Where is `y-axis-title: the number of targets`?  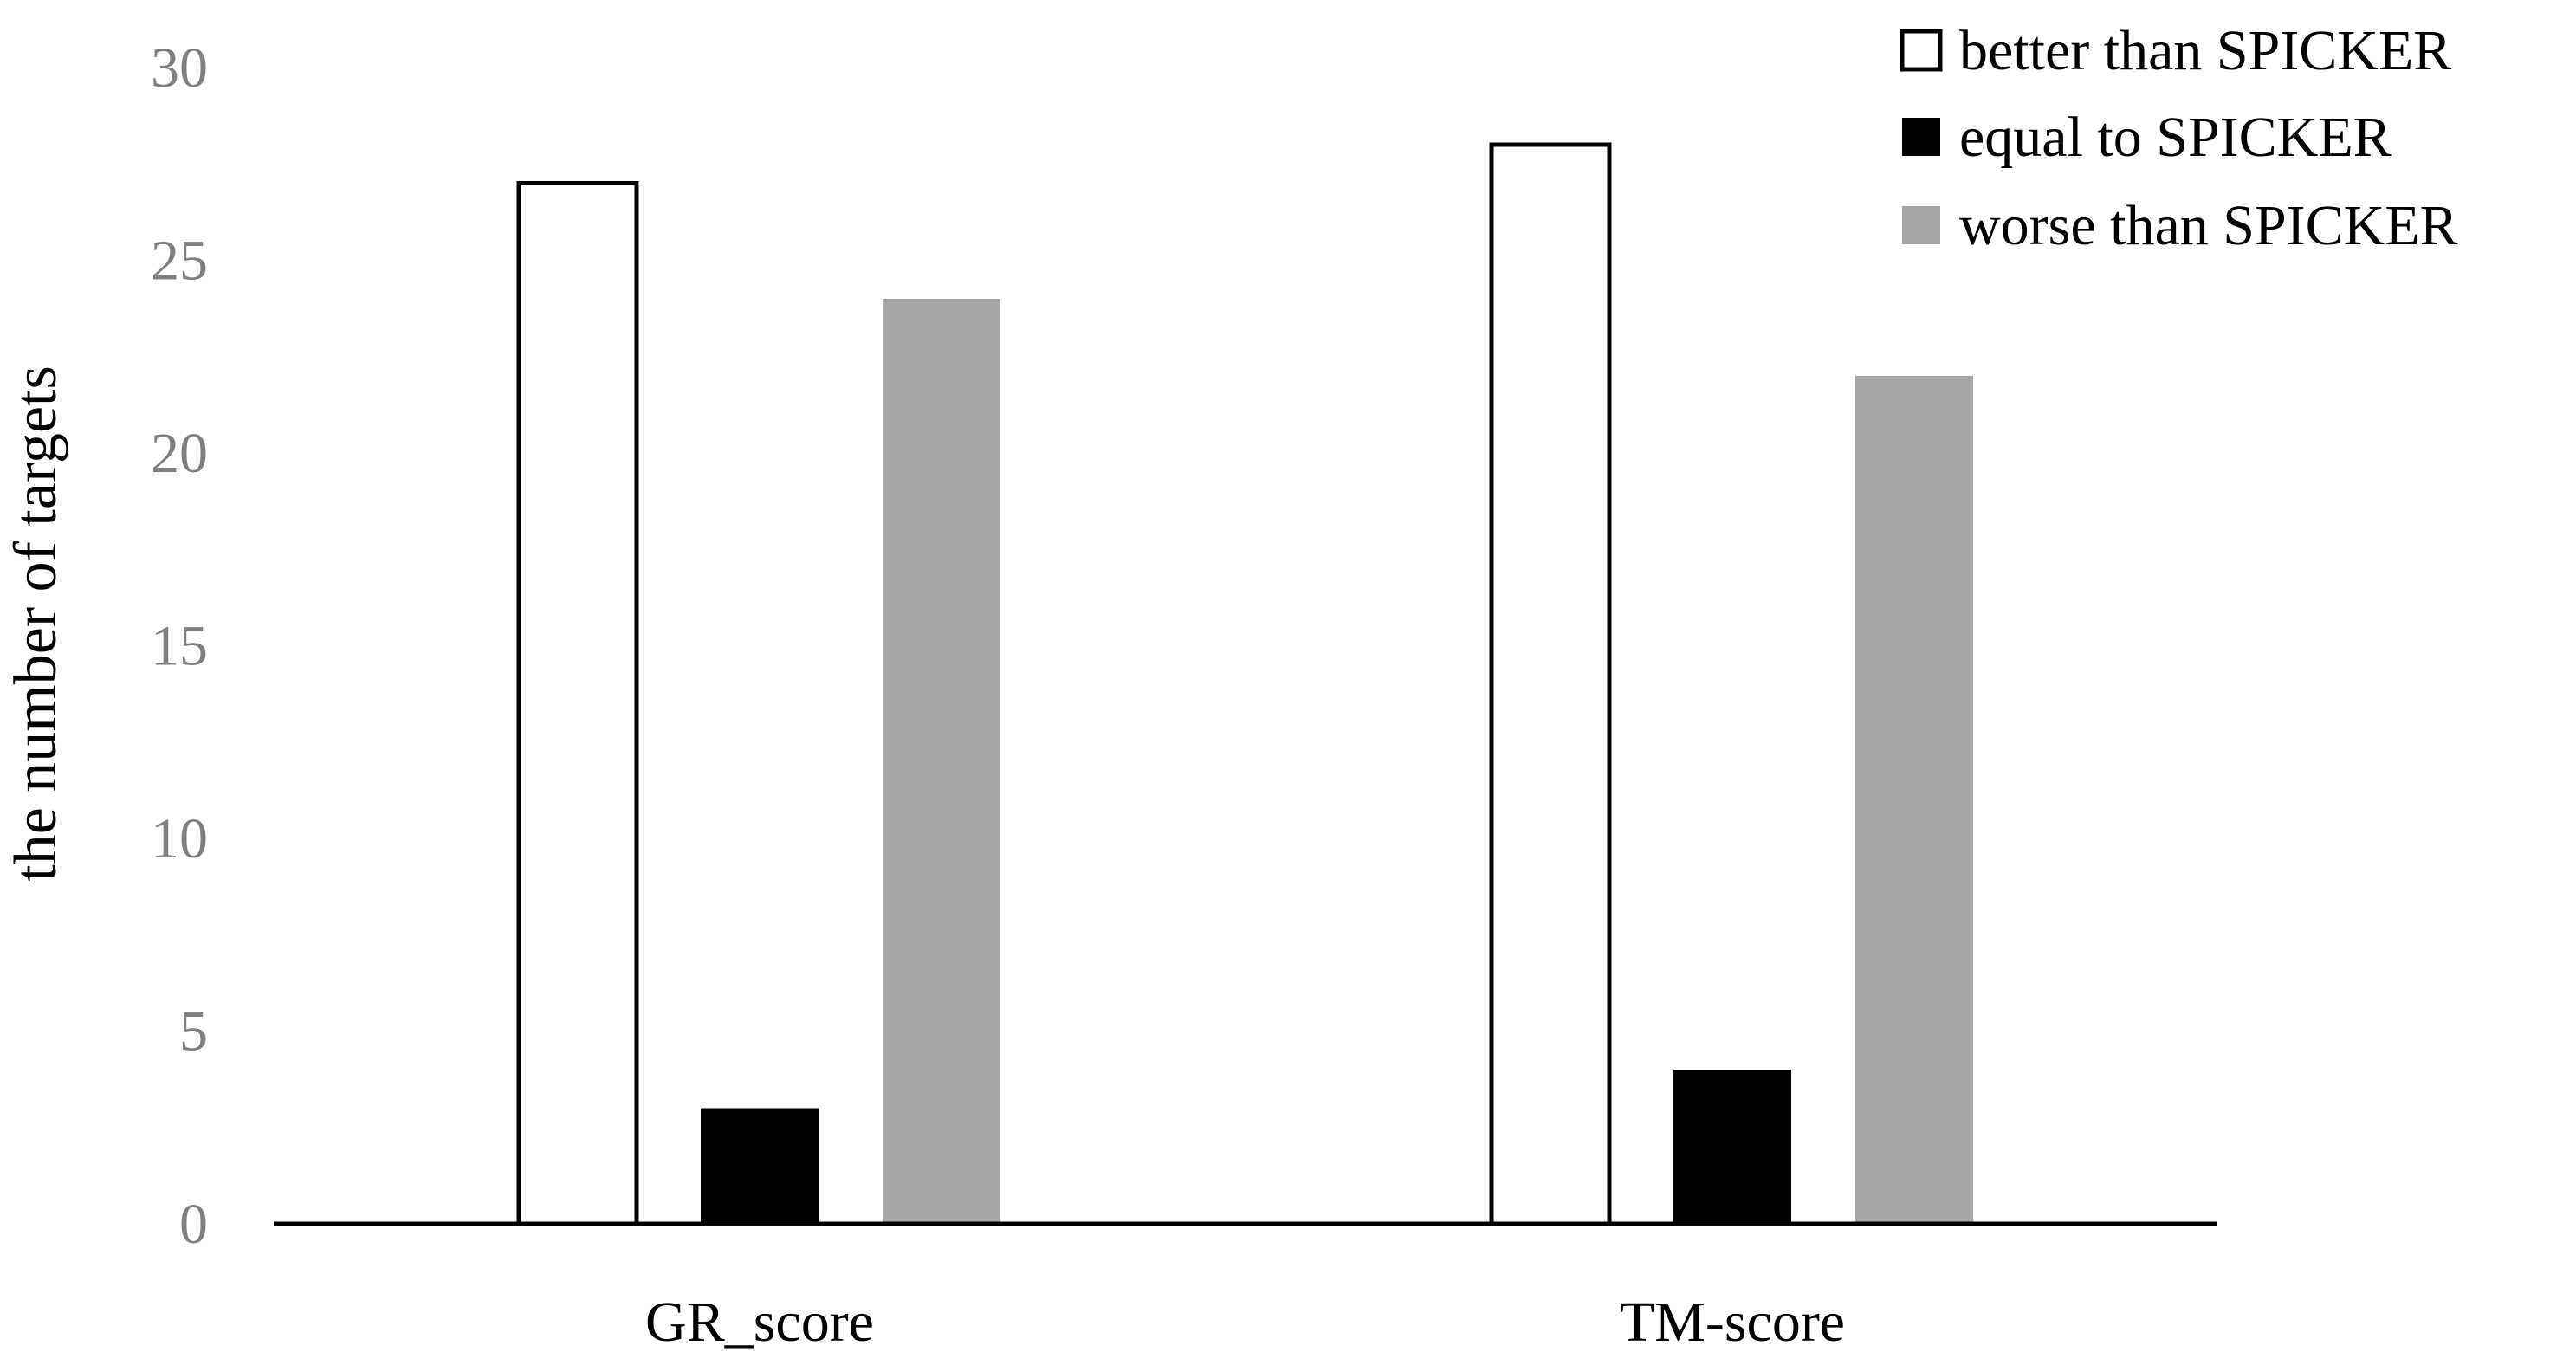 y-axis-title: the number of targets is located at coordinates (36, 623).